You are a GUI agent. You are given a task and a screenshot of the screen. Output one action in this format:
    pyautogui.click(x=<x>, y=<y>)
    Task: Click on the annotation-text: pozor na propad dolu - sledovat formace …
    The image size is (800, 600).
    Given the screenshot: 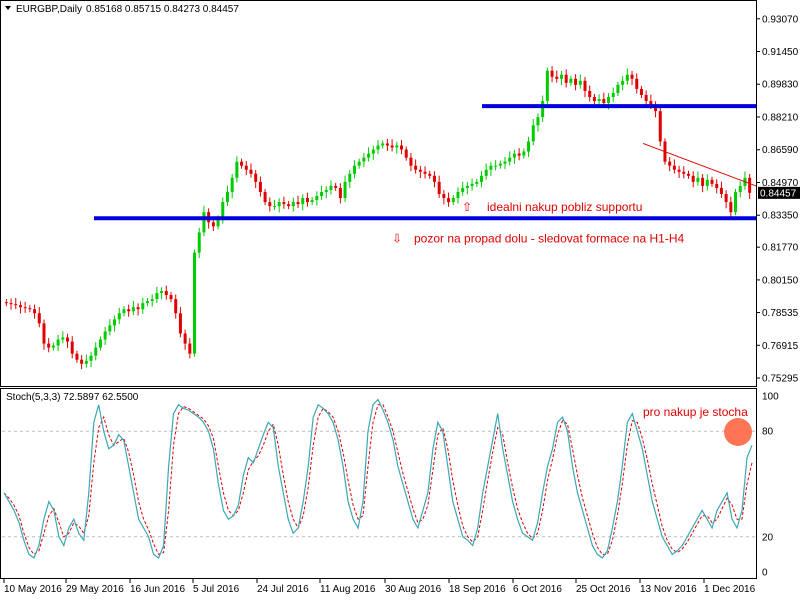 What is the action you would take?
    pyautogui.click(x=549, y=238)
    